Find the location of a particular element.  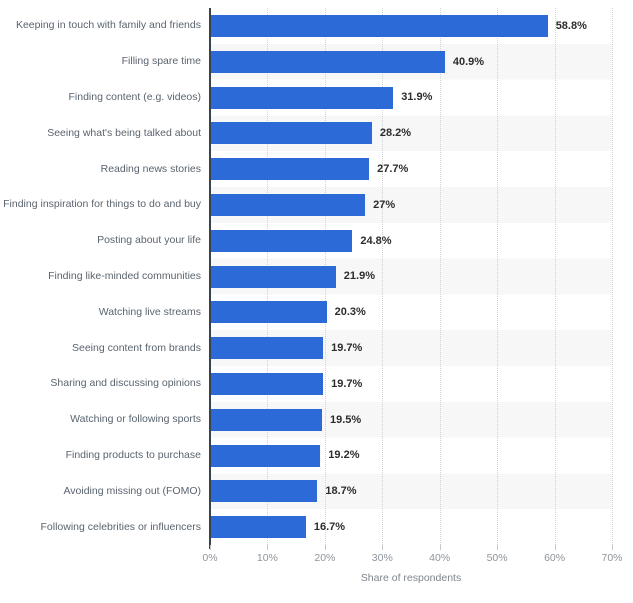

x-axis-tick-labels: 0% 10% 20% 30% 40% 50% 60% 70% is located at coordinates (316, 559).